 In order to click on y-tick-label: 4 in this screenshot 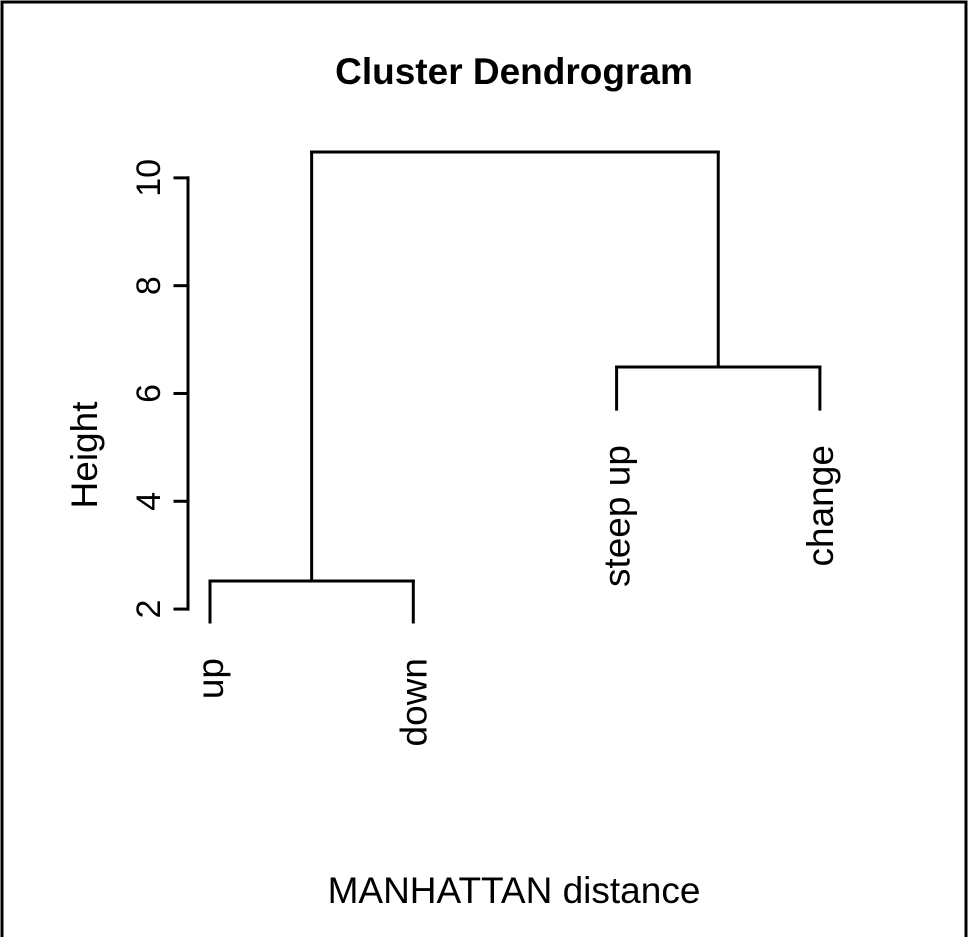, I will do `click(149, 501)`.